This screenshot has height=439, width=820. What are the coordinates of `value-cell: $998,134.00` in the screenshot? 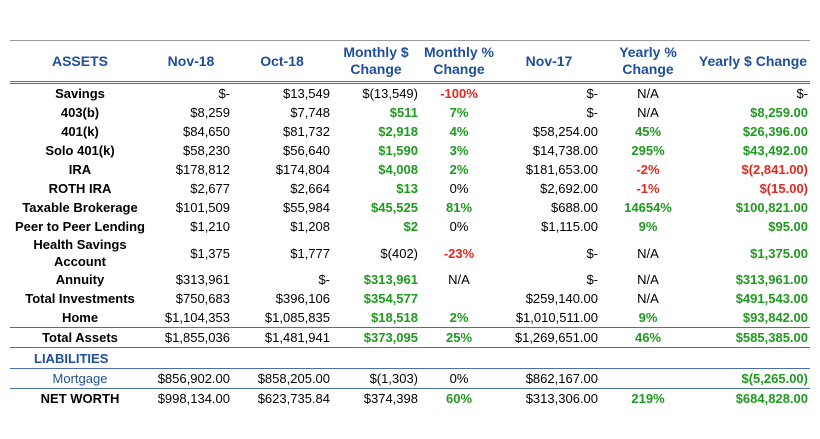 It's located at (193, 398).